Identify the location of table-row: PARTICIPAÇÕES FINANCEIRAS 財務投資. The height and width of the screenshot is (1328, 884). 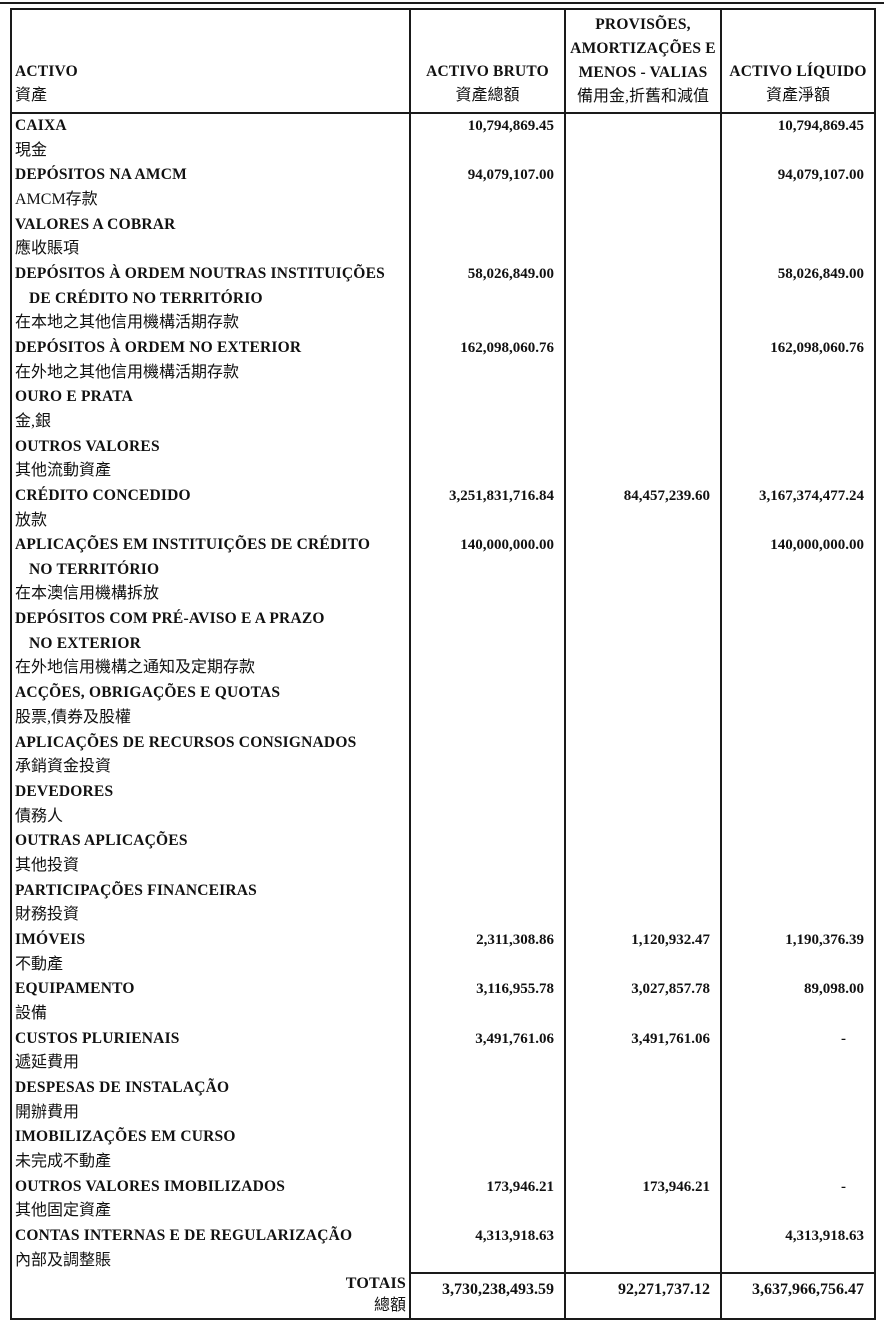
(443, 903).